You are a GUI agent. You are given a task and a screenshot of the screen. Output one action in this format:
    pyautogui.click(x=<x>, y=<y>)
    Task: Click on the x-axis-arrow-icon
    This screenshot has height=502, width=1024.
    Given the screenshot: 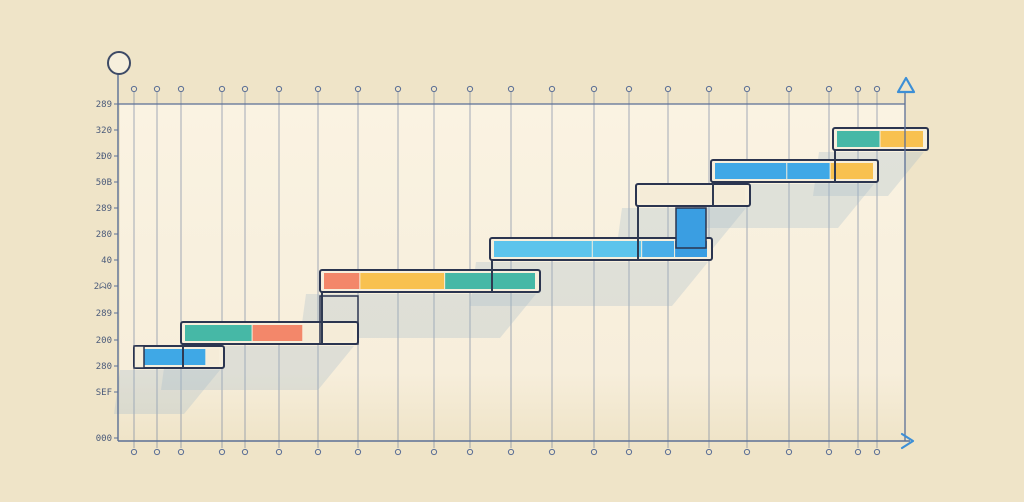 What is the action you would take?
    pyautogui.click(x=907, y=441)
    